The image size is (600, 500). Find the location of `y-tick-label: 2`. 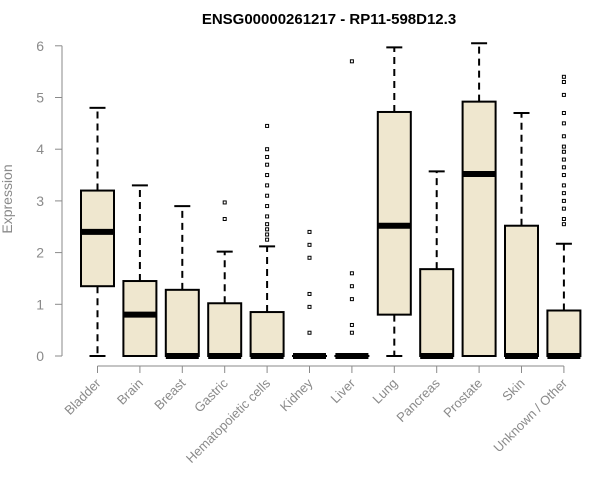

y-tick-label: 2 is located at coordinates (40, 253).